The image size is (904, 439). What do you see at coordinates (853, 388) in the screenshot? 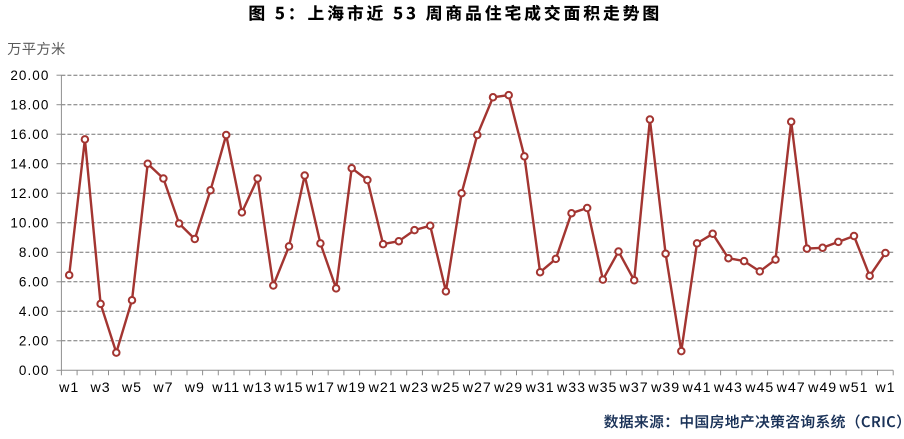
I see `svg-text: w51` at bounding box center [853, 388].